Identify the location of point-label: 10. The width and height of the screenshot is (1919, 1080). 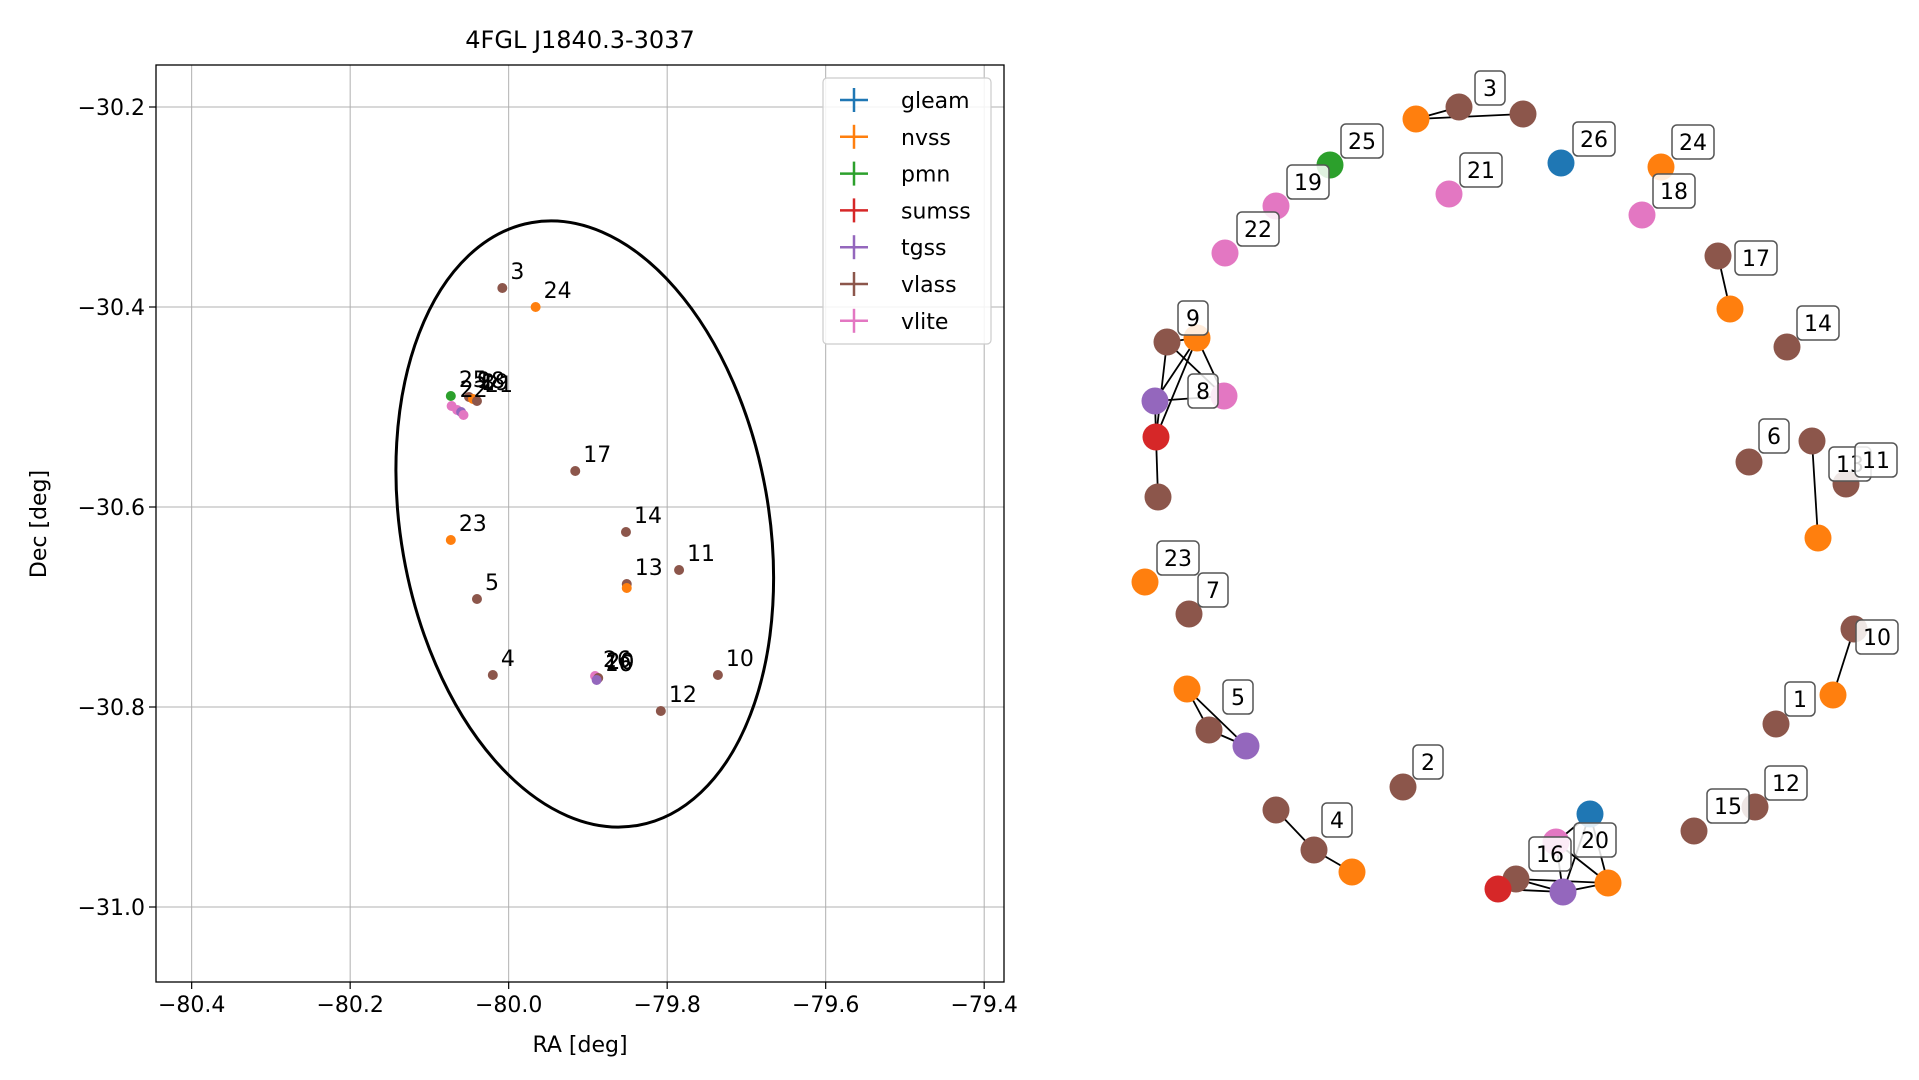
(740, 659).